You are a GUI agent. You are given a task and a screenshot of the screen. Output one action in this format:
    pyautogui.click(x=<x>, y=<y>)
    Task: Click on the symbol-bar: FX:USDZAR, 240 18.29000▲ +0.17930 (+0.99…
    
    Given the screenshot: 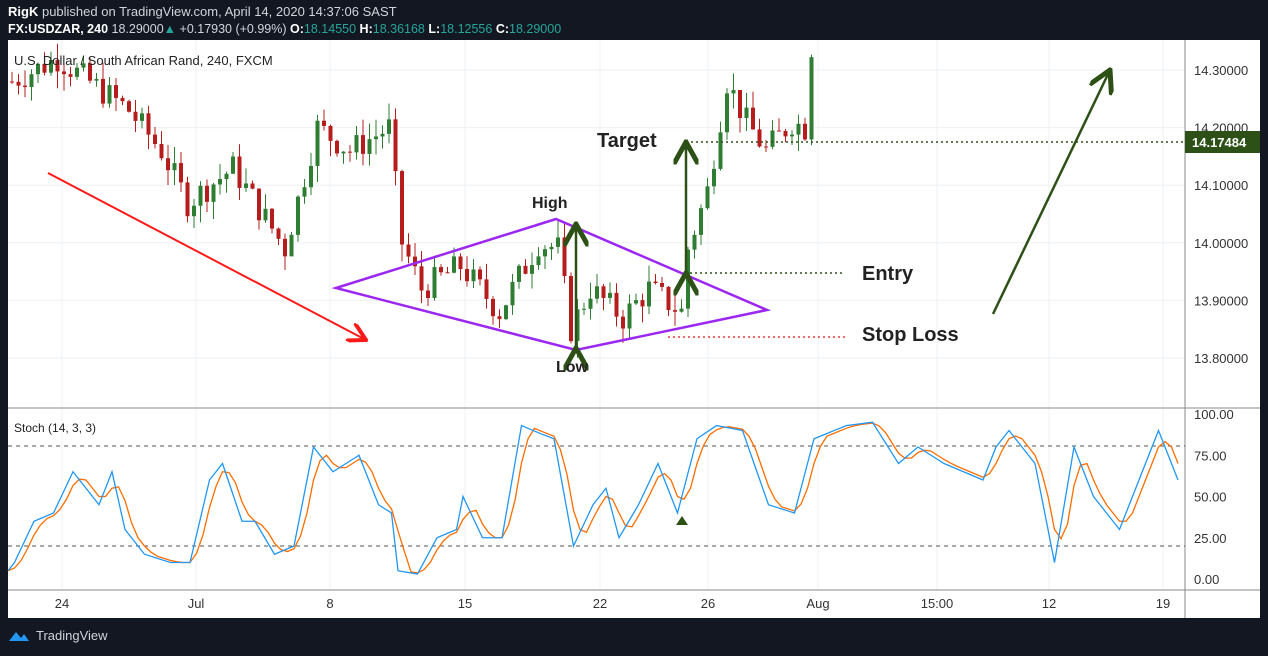 What is the action you would take?
    pyautogui.click(x=284, y=29)
    